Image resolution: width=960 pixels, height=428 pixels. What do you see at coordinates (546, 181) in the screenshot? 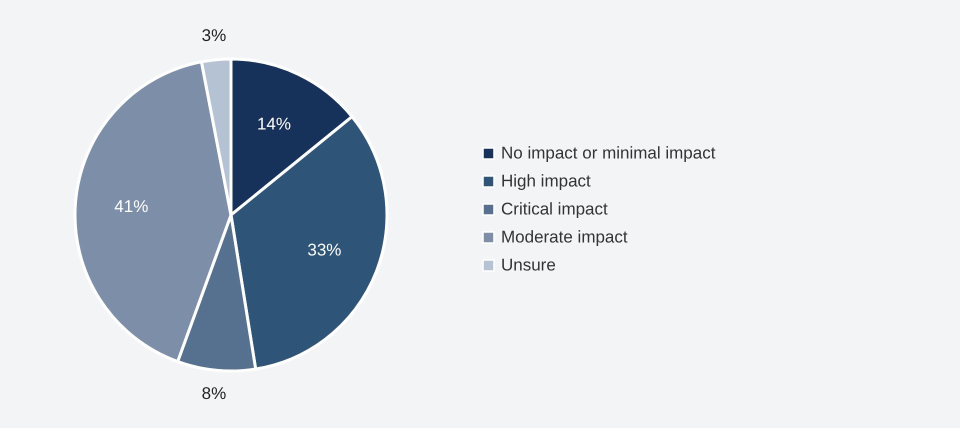
I see `legend-label: High impact` at bounding box center [546, 181].